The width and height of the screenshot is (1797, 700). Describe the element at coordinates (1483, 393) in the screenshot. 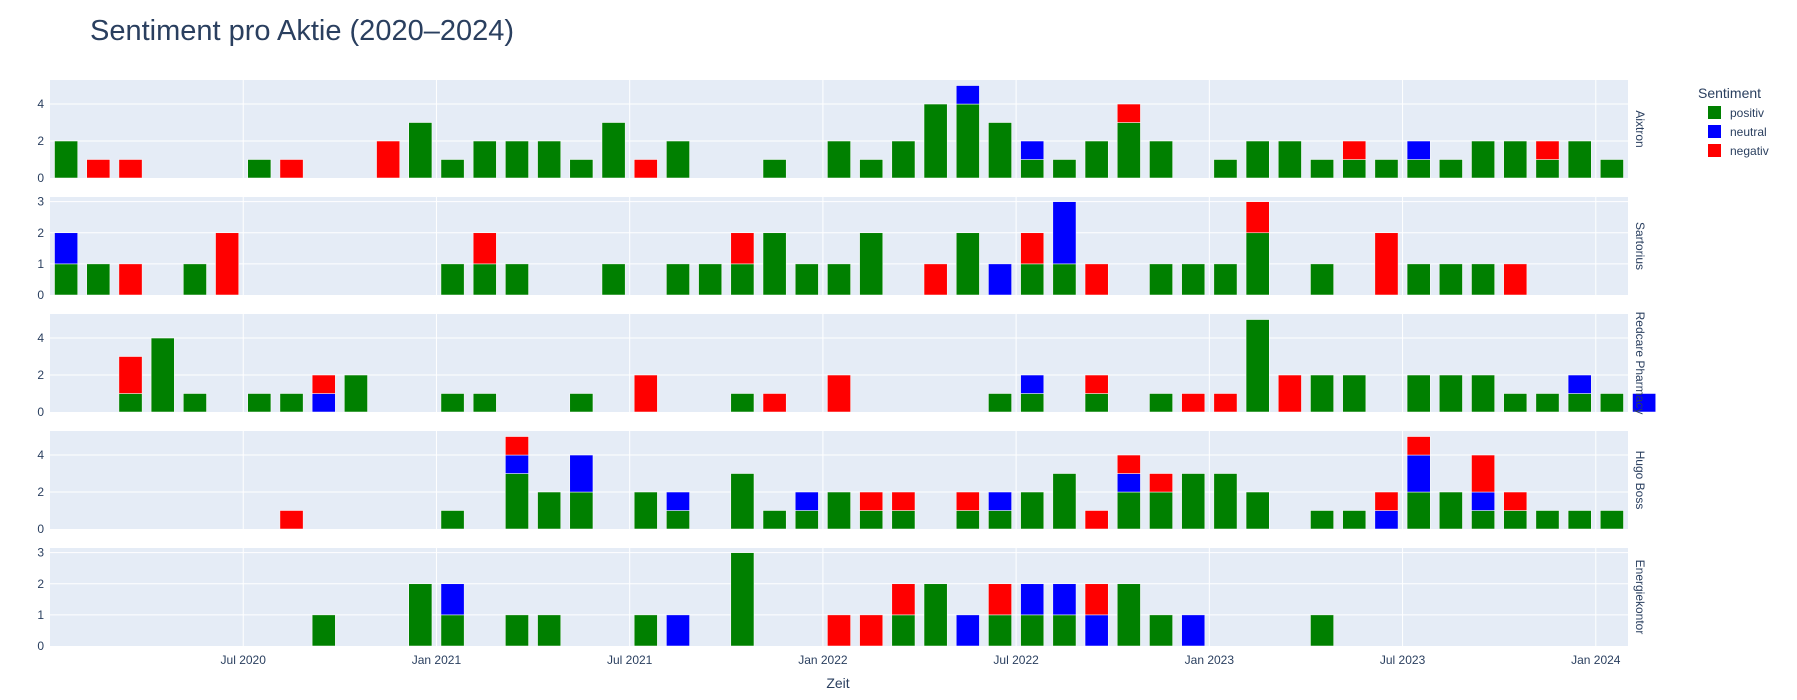

I see `bar-redcare-pharmacy-2023-09-positiv` at that location.